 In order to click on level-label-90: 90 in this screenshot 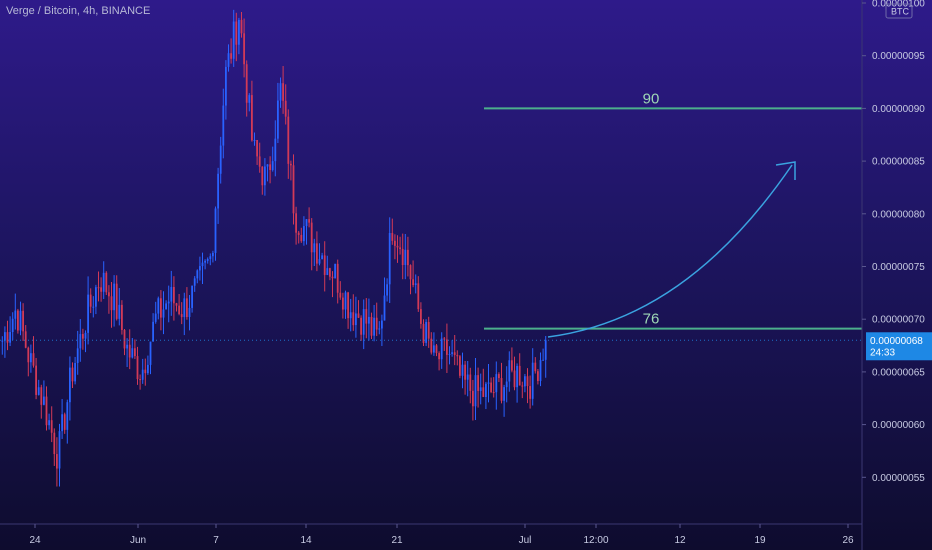, I will do `click(651, 98)`.